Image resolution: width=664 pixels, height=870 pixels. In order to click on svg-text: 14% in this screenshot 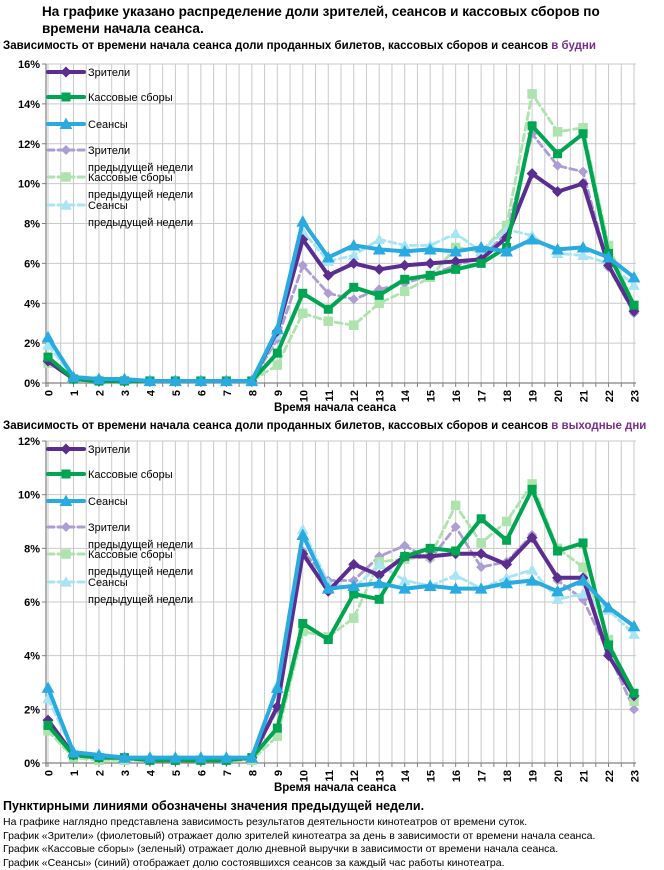, I will do `click(29, 105)`.